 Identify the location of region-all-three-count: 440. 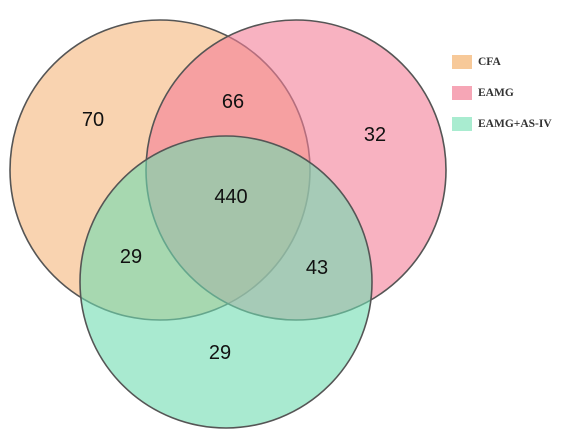
(230, 197).